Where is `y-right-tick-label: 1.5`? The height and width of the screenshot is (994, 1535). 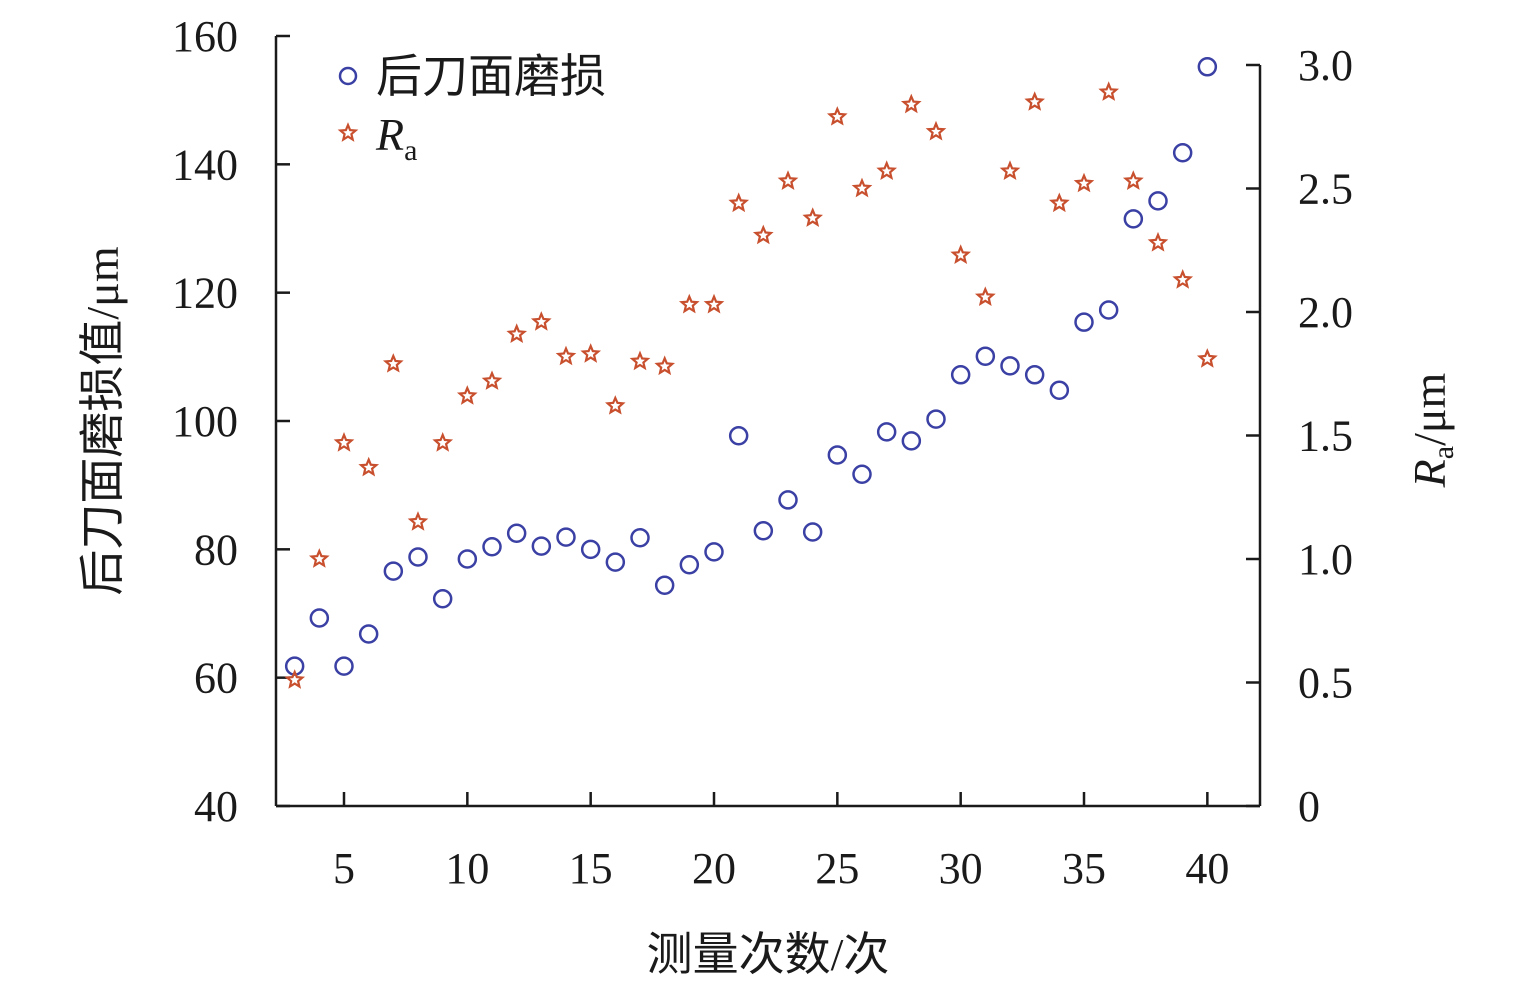 y-right-tick-label: 1.5 is located at coordinates (1325, 436).